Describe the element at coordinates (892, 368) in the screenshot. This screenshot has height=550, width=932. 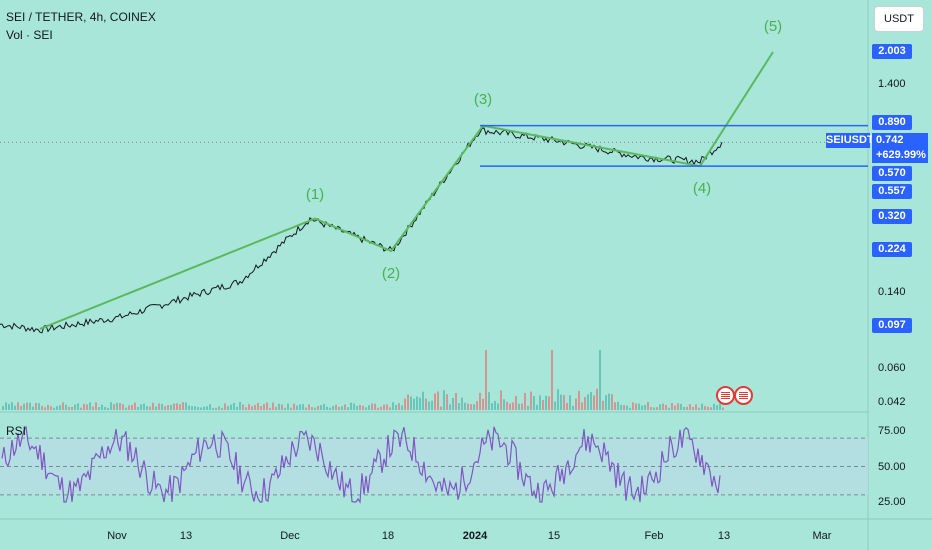
I see `price-tick: 0.060` at that location.